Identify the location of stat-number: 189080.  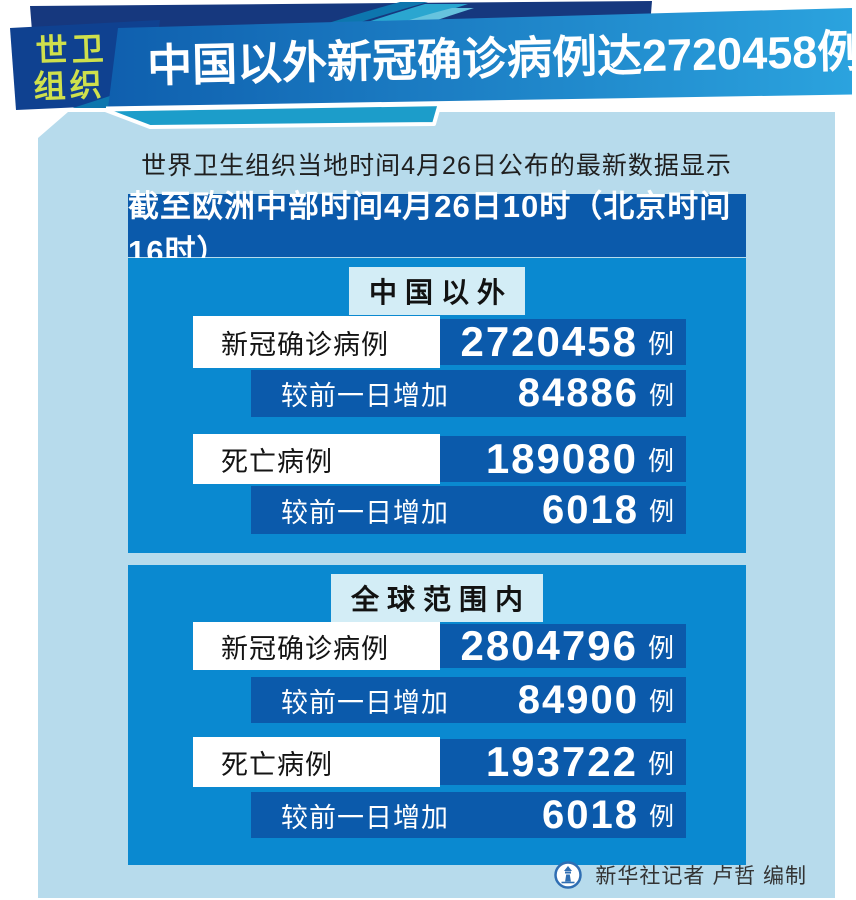
(561, 458).